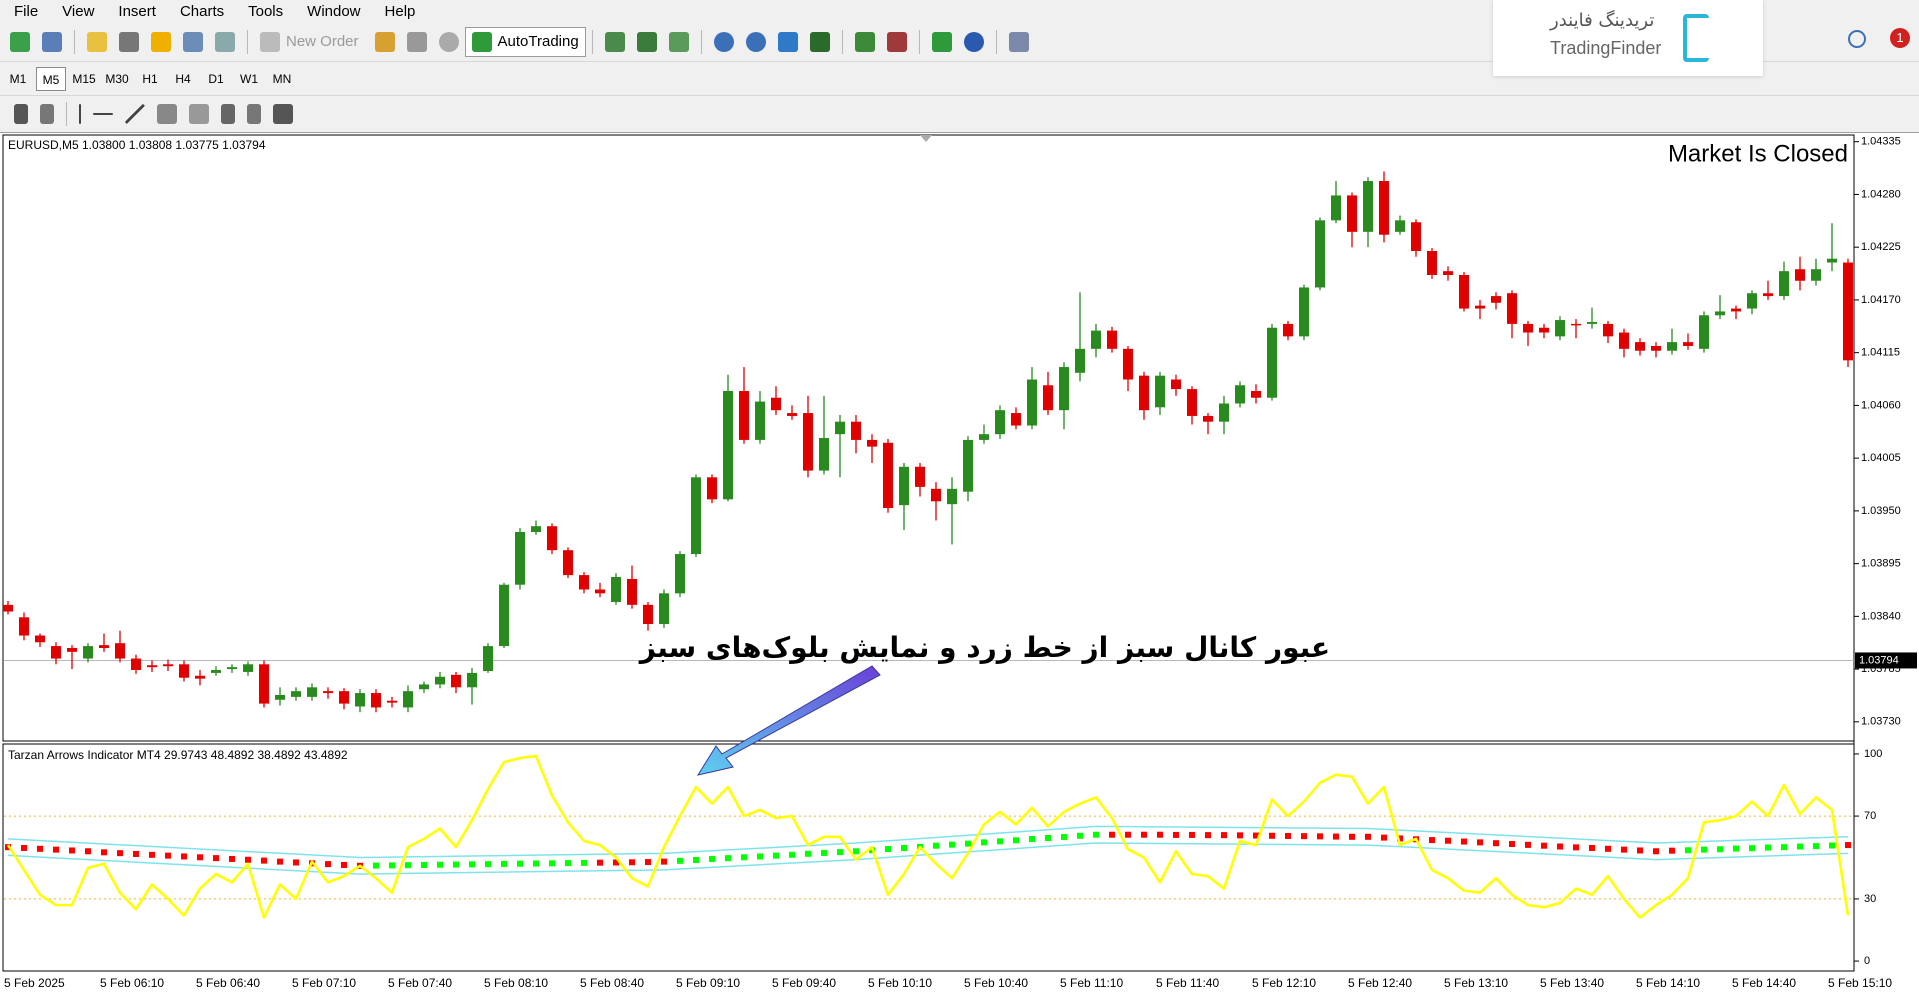  Describe the element at coordinates (150, 78) in the screenshot. I see `timeframe-button: H1` at that location.